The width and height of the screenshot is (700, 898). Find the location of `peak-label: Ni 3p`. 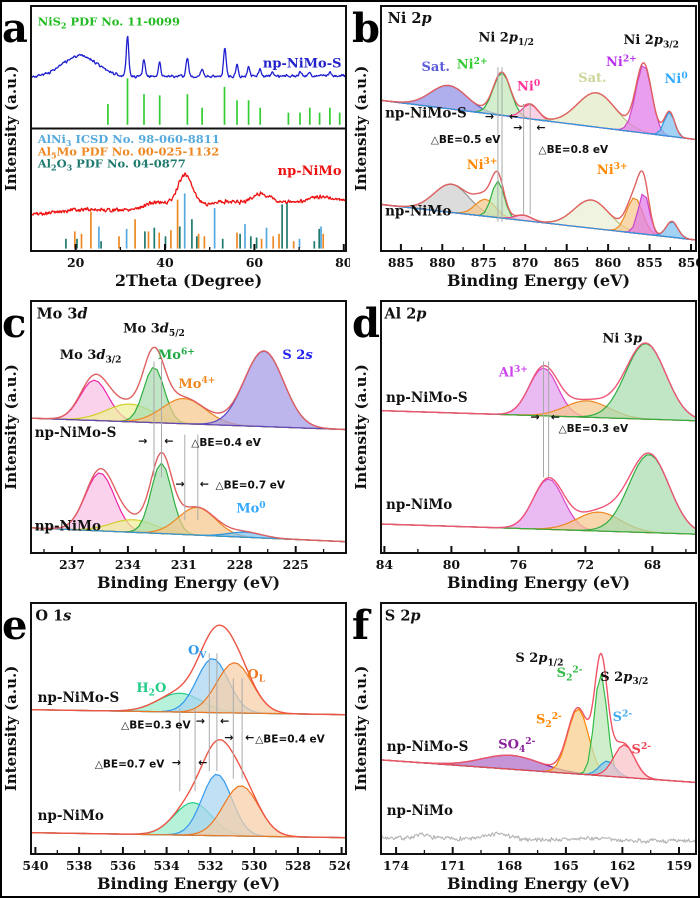

peak-label: Ni 3p is located at coordinates (623, 339).